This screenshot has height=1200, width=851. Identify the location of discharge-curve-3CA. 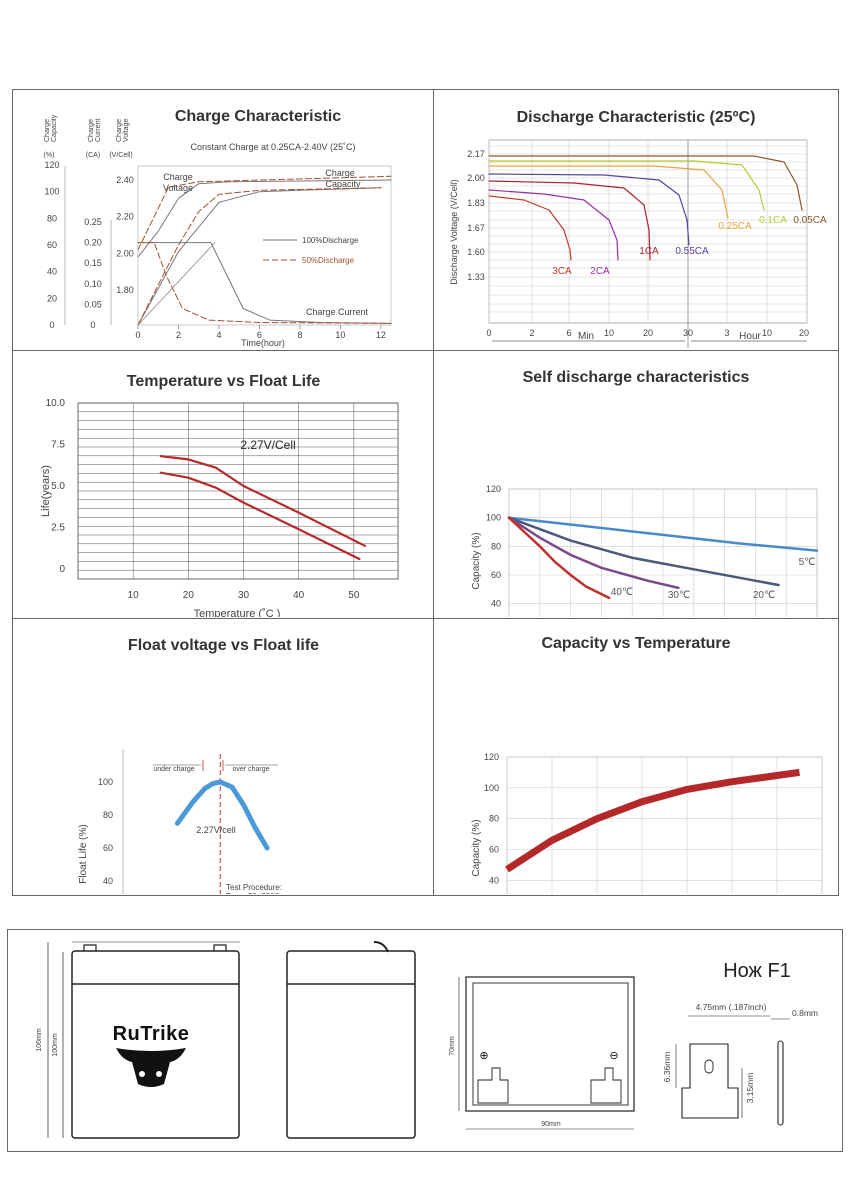
(530, 228).